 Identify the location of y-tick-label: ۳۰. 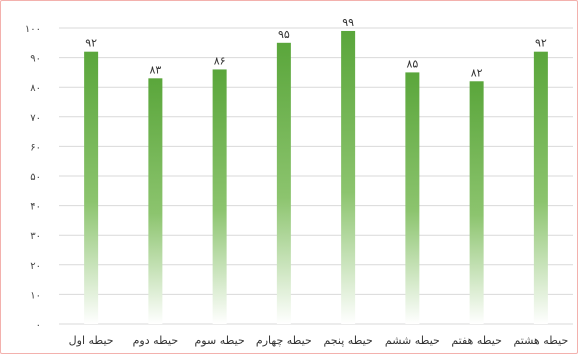
(35, 236).